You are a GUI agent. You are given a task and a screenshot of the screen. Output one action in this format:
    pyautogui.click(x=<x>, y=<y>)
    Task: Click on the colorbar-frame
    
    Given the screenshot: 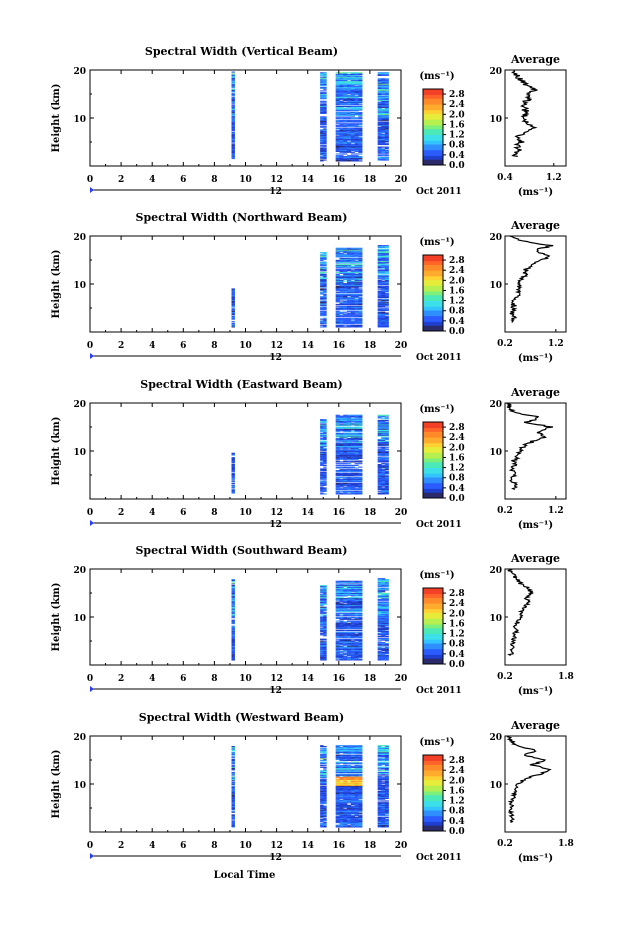 What is the action you would take?
    pyautogui.click(x=433, y=460)
    